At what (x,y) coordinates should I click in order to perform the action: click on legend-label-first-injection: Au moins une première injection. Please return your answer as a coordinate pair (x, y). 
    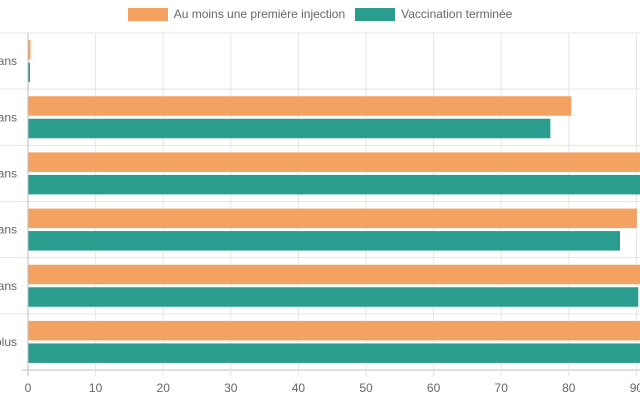
    Looking at the image, I should click on (259, 14).